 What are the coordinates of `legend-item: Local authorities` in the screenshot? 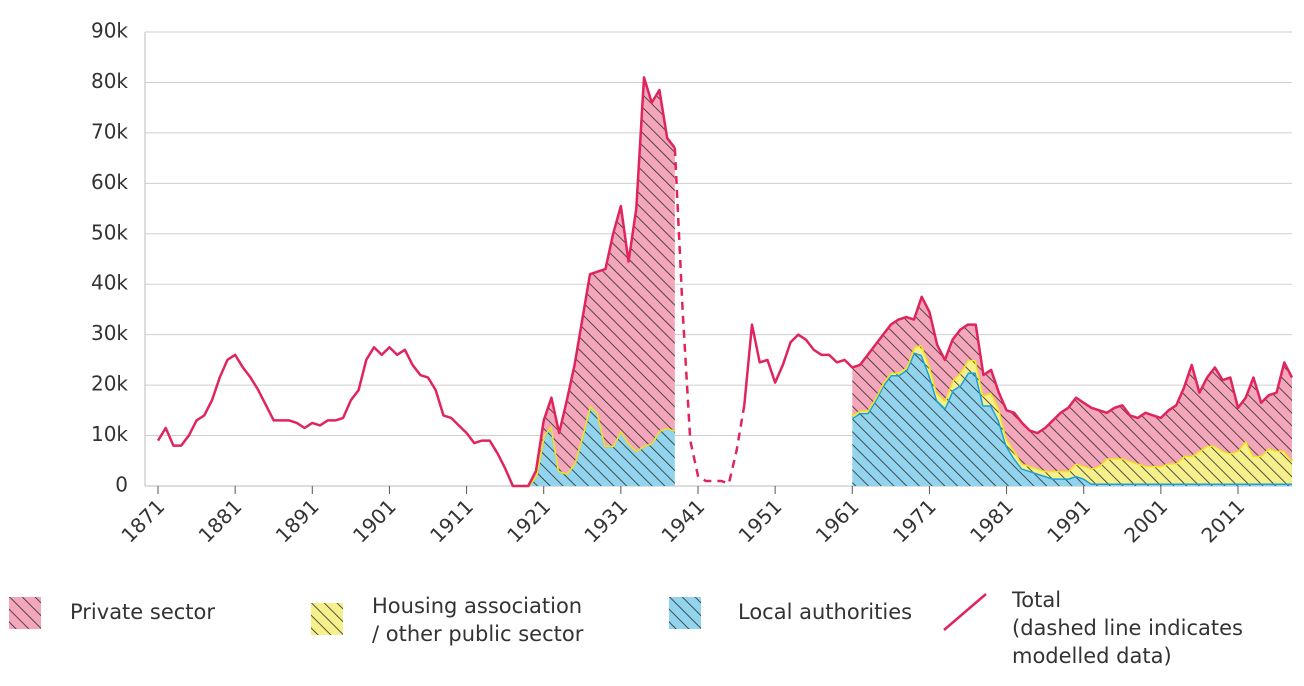 It's located at (790, 611).